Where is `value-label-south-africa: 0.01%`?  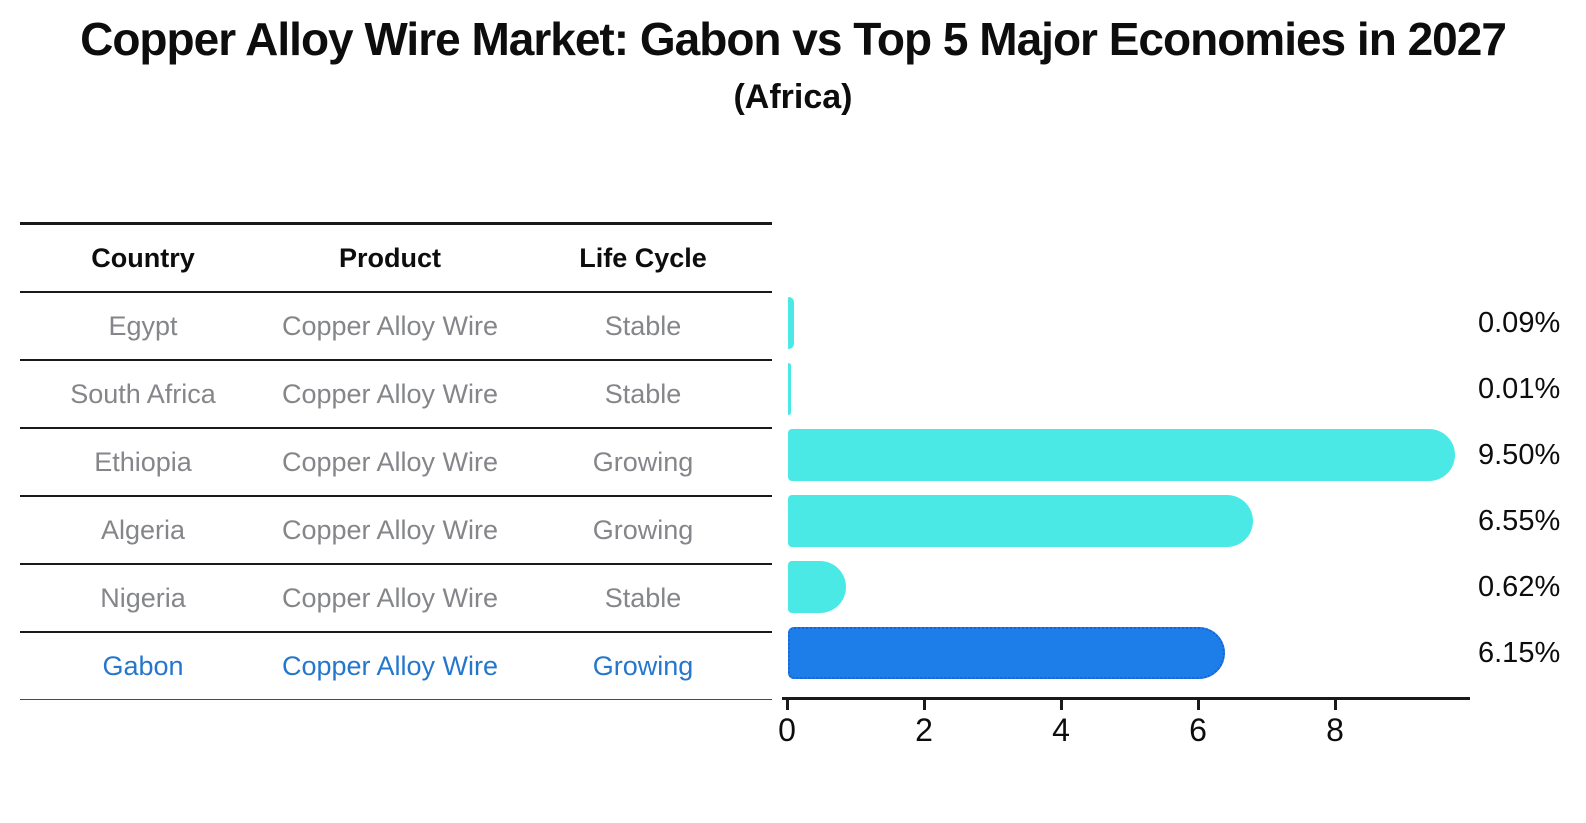 value-label-south-africa: 0.01% is located at coordinates (1519, 389).